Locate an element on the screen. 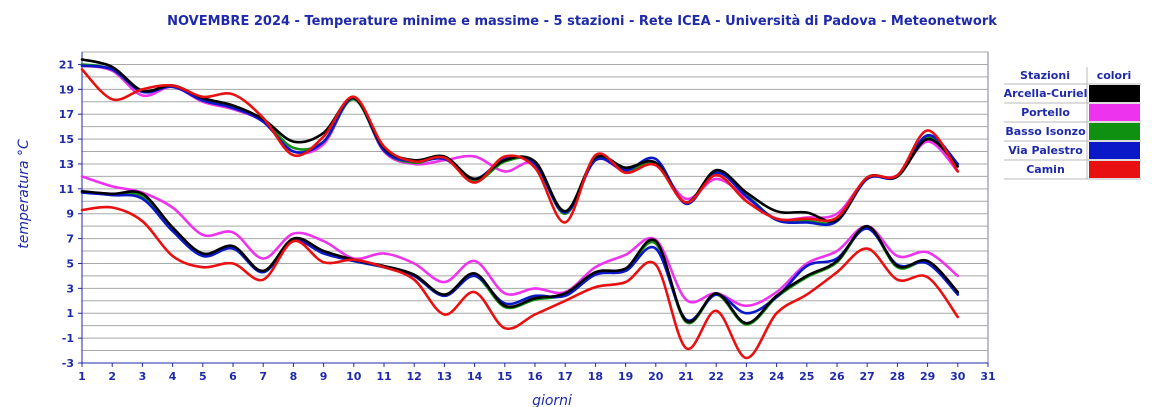  y-tick-label: 3 is located at coordinates (70, 288).